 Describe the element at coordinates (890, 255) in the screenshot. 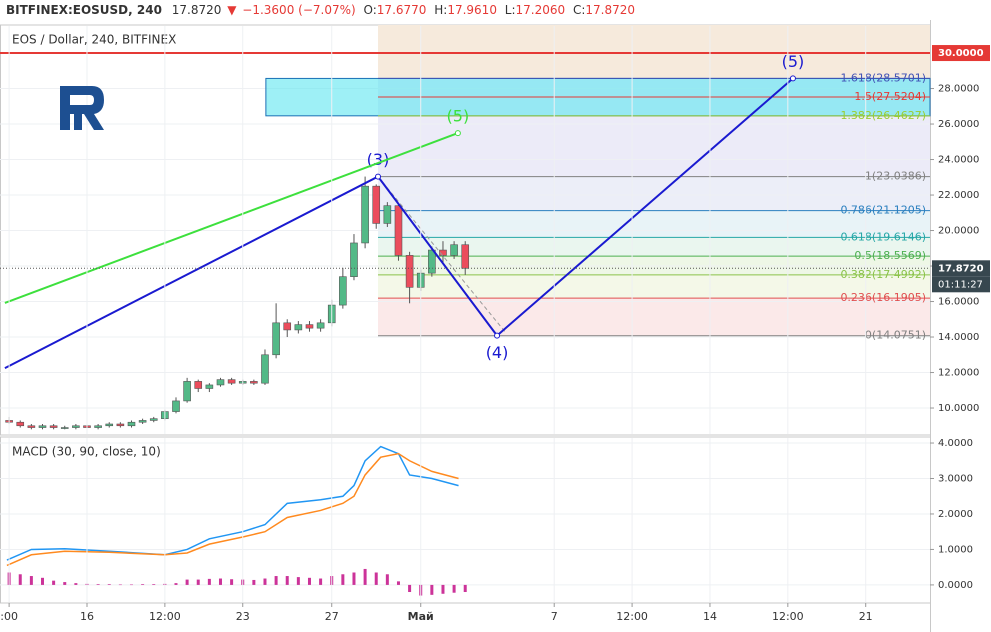

I see `fib-label: 0.5(18.5569)` at that location.